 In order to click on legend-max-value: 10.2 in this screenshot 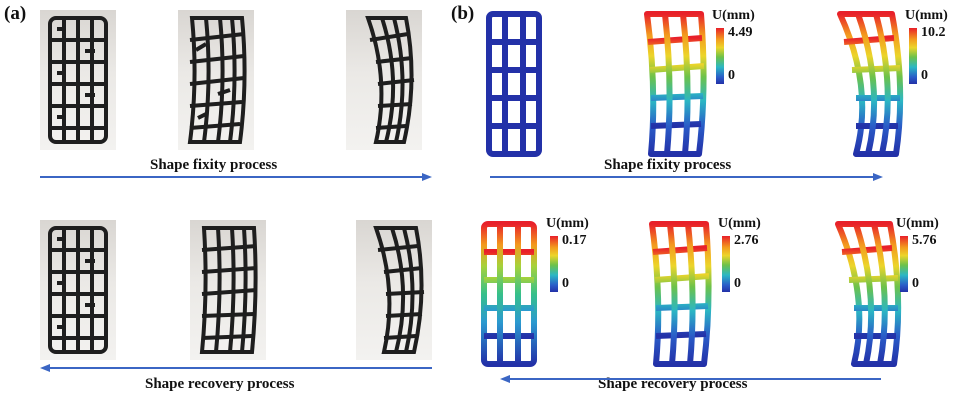, I will do `click(933, 32)`.